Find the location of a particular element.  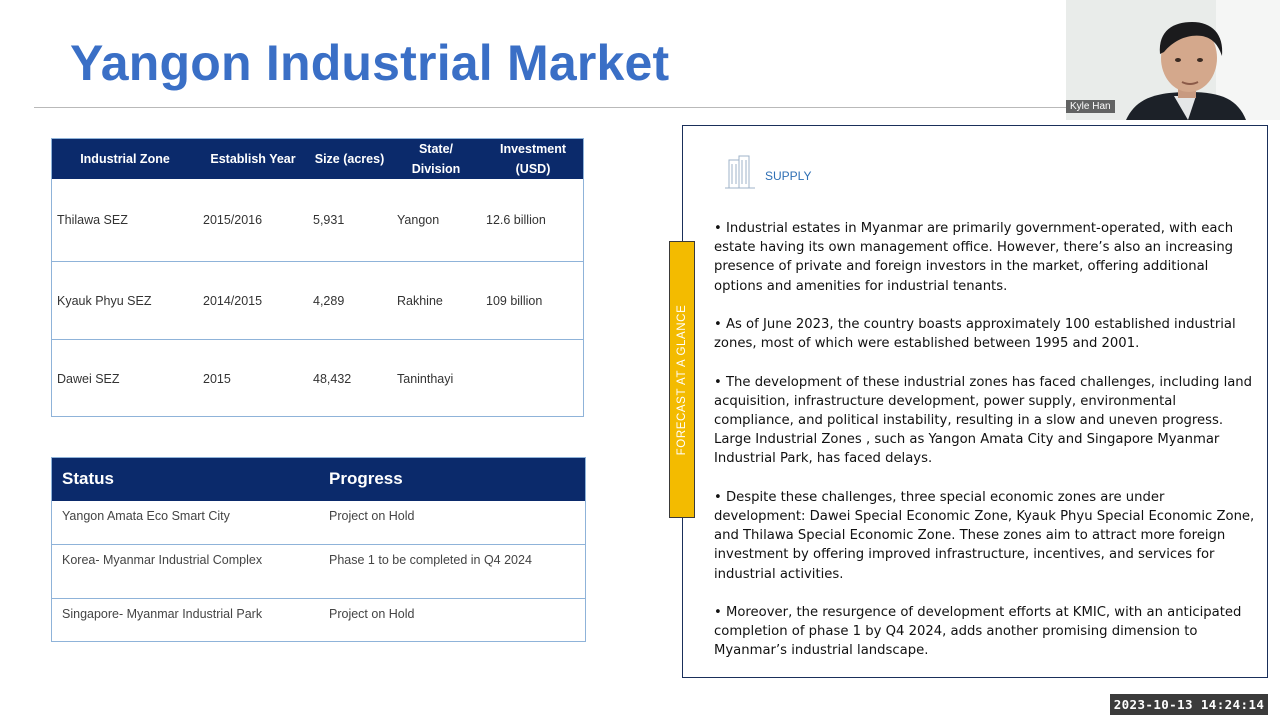

forecast-side-tab: FORECAST AT A GLANCE is located at coordinates (682, 379).